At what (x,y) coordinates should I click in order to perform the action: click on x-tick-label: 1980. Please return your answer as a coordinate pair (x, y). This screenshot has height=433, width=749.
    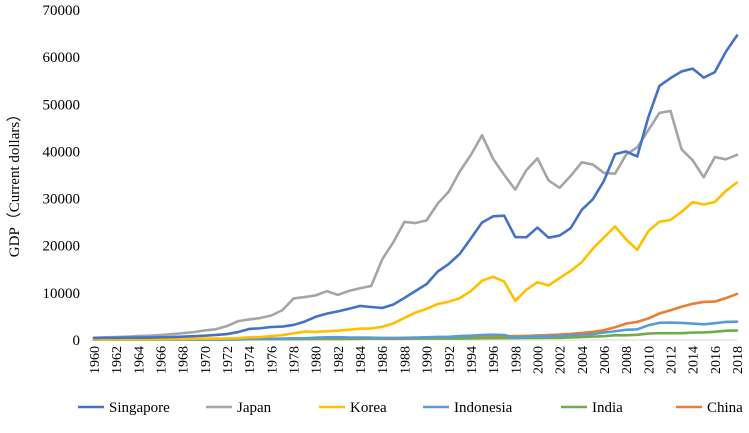
    Looking at the image, I should click on (317, 360).